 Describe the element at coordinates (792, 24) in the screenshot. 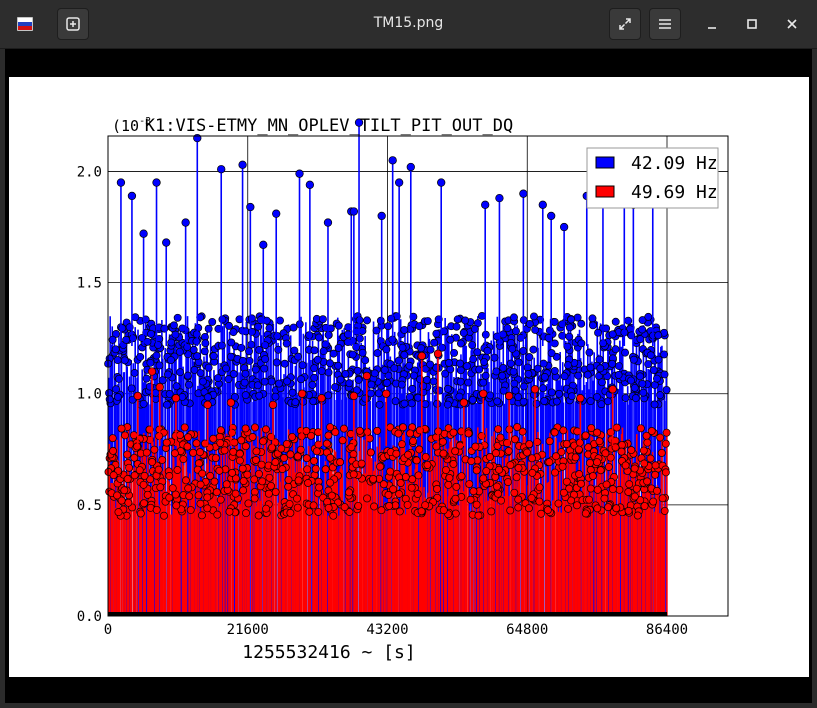

I see `close-button` at that location.